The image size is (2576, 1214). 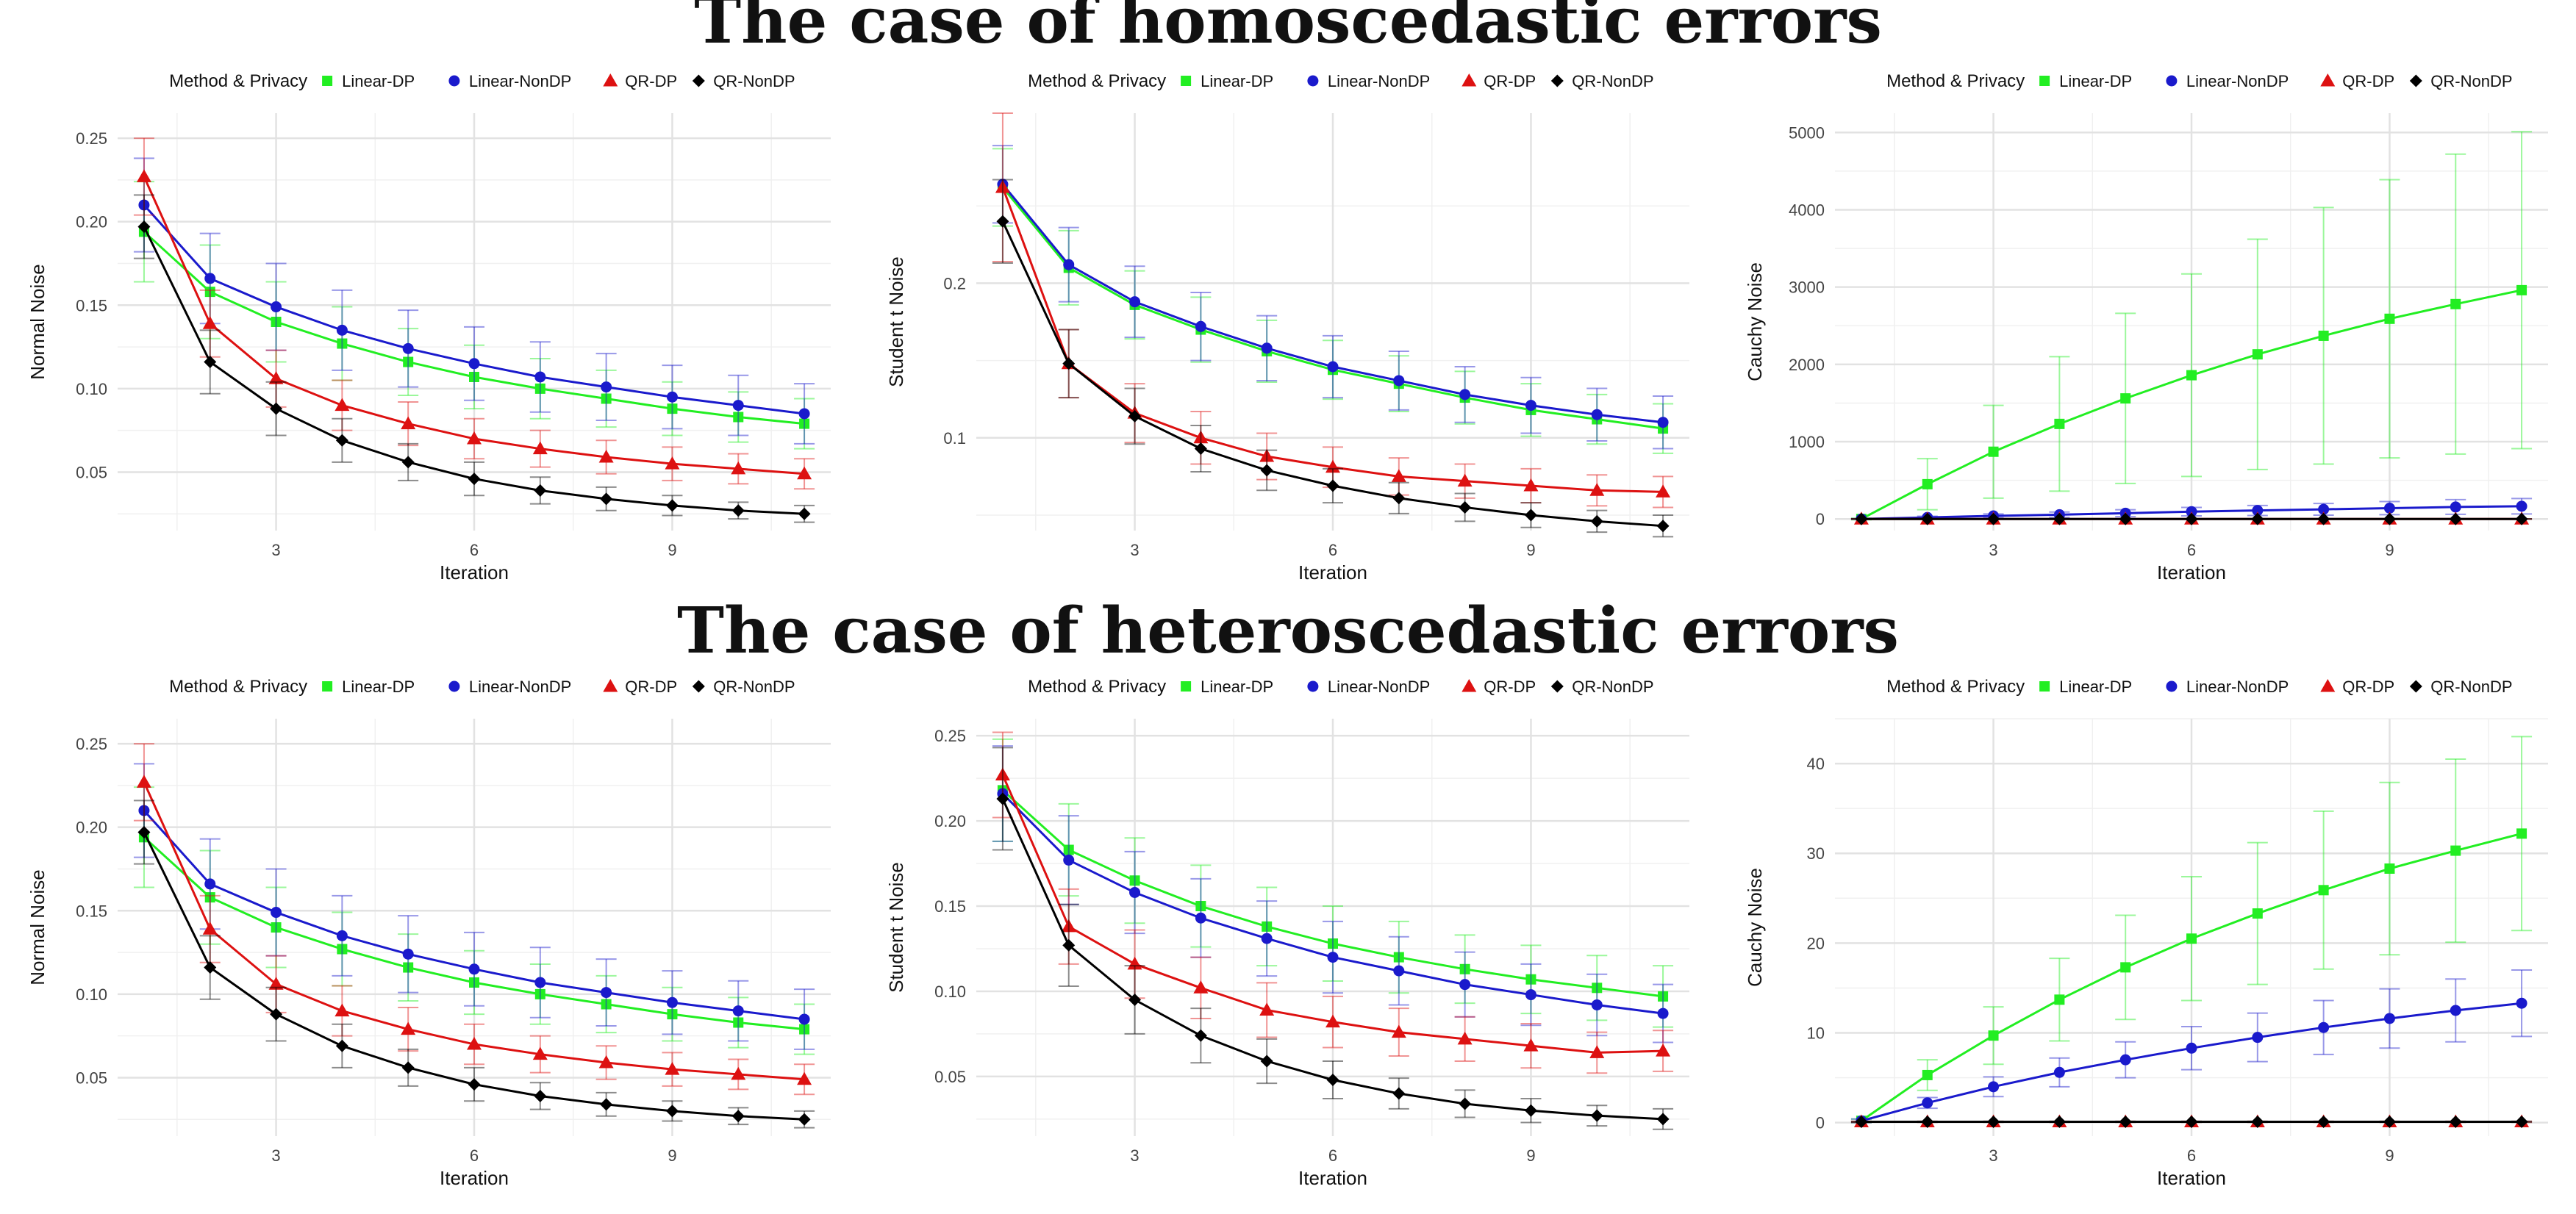 I want to click on series-linear-nondp, so click(x=1333, y=895).